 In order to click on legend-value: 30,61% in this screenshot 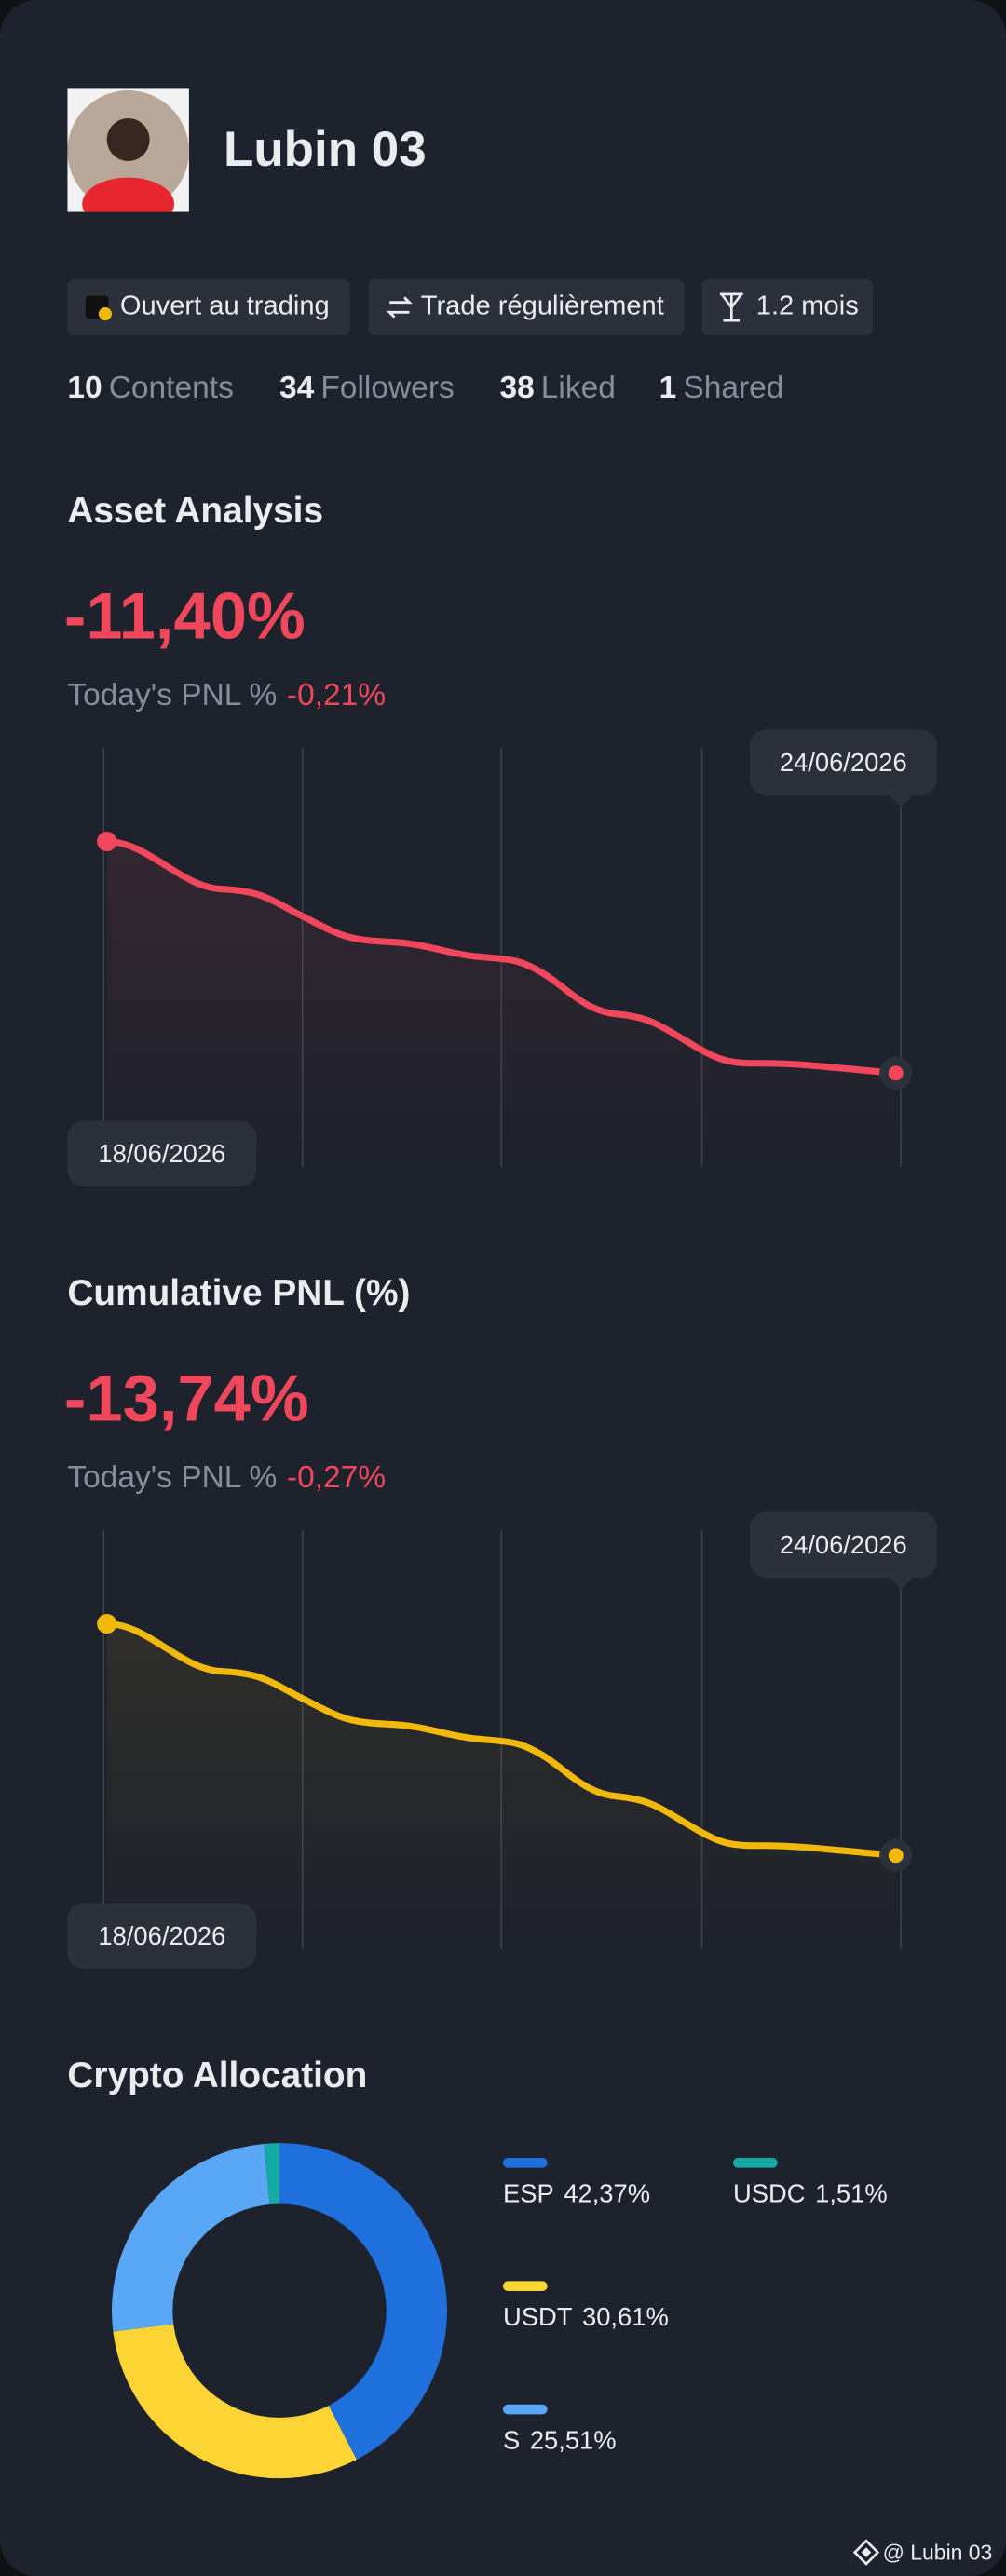, I will do `click(625, 2316)`.